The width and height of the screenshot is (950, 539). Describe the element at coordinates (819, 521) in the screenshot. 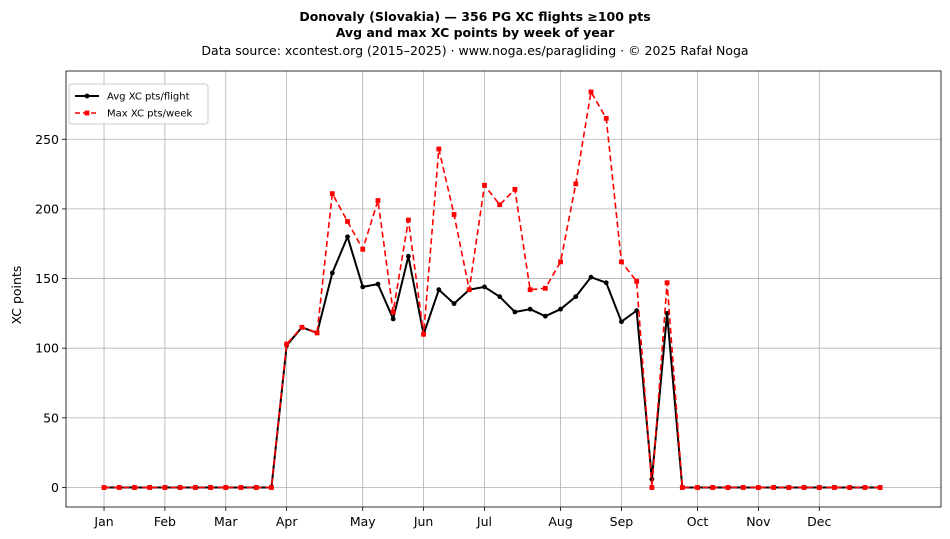

I see `x-tick-label: Dec` at that location.